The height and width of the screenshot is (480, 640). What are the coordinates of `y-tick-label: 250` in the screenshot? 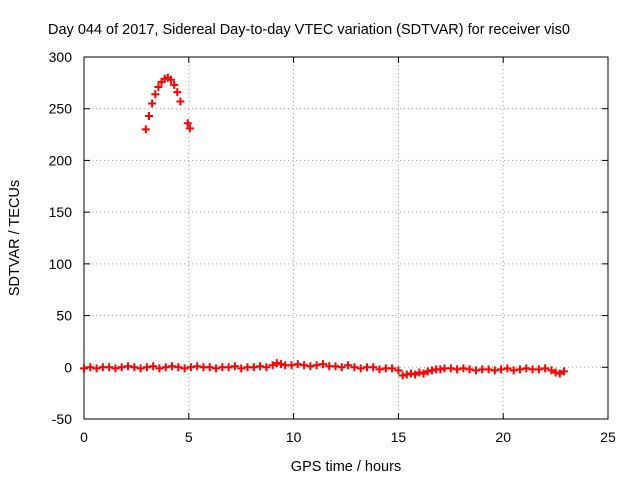 It's located at (61, 109).